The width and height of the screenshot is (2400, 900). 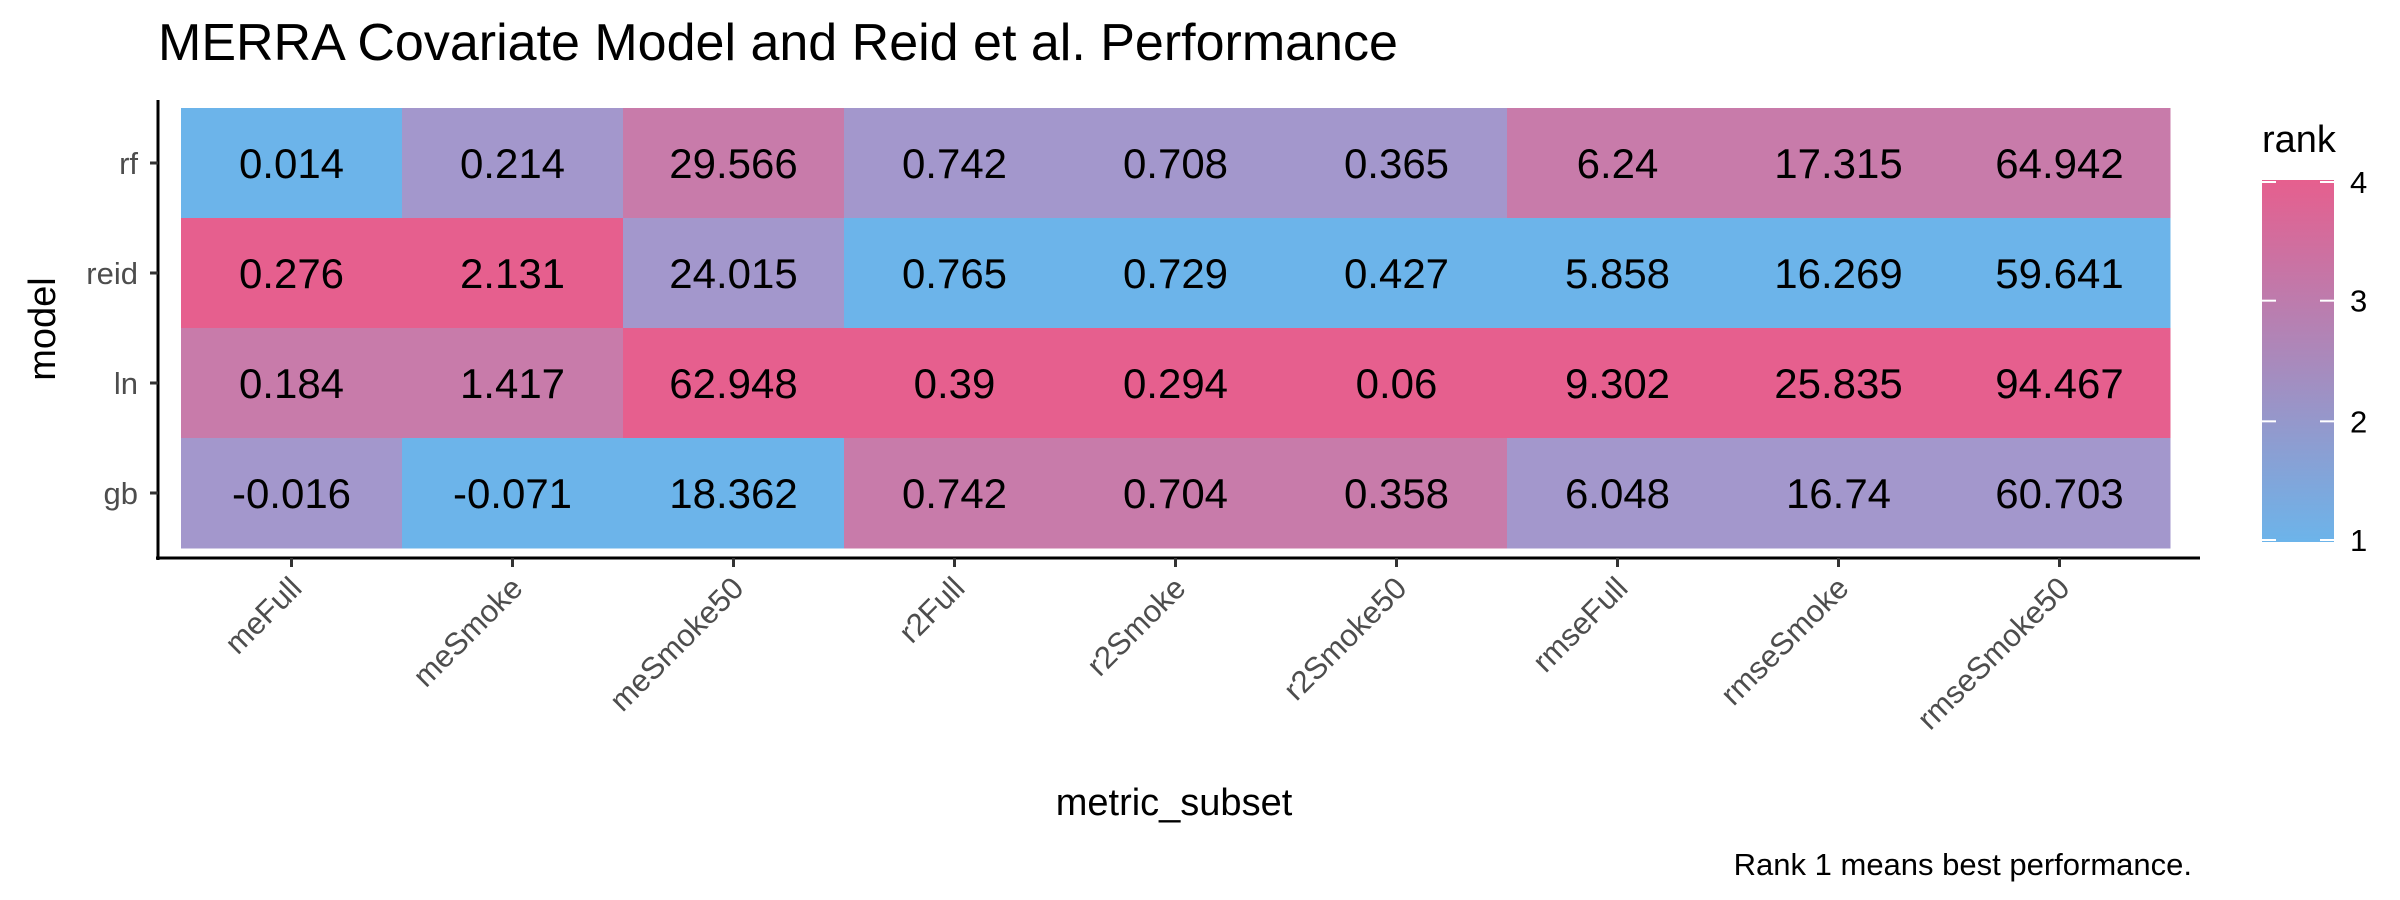 I want to click on heatmap-cell-reid-rmseFull, so click(x=1618, y=273).